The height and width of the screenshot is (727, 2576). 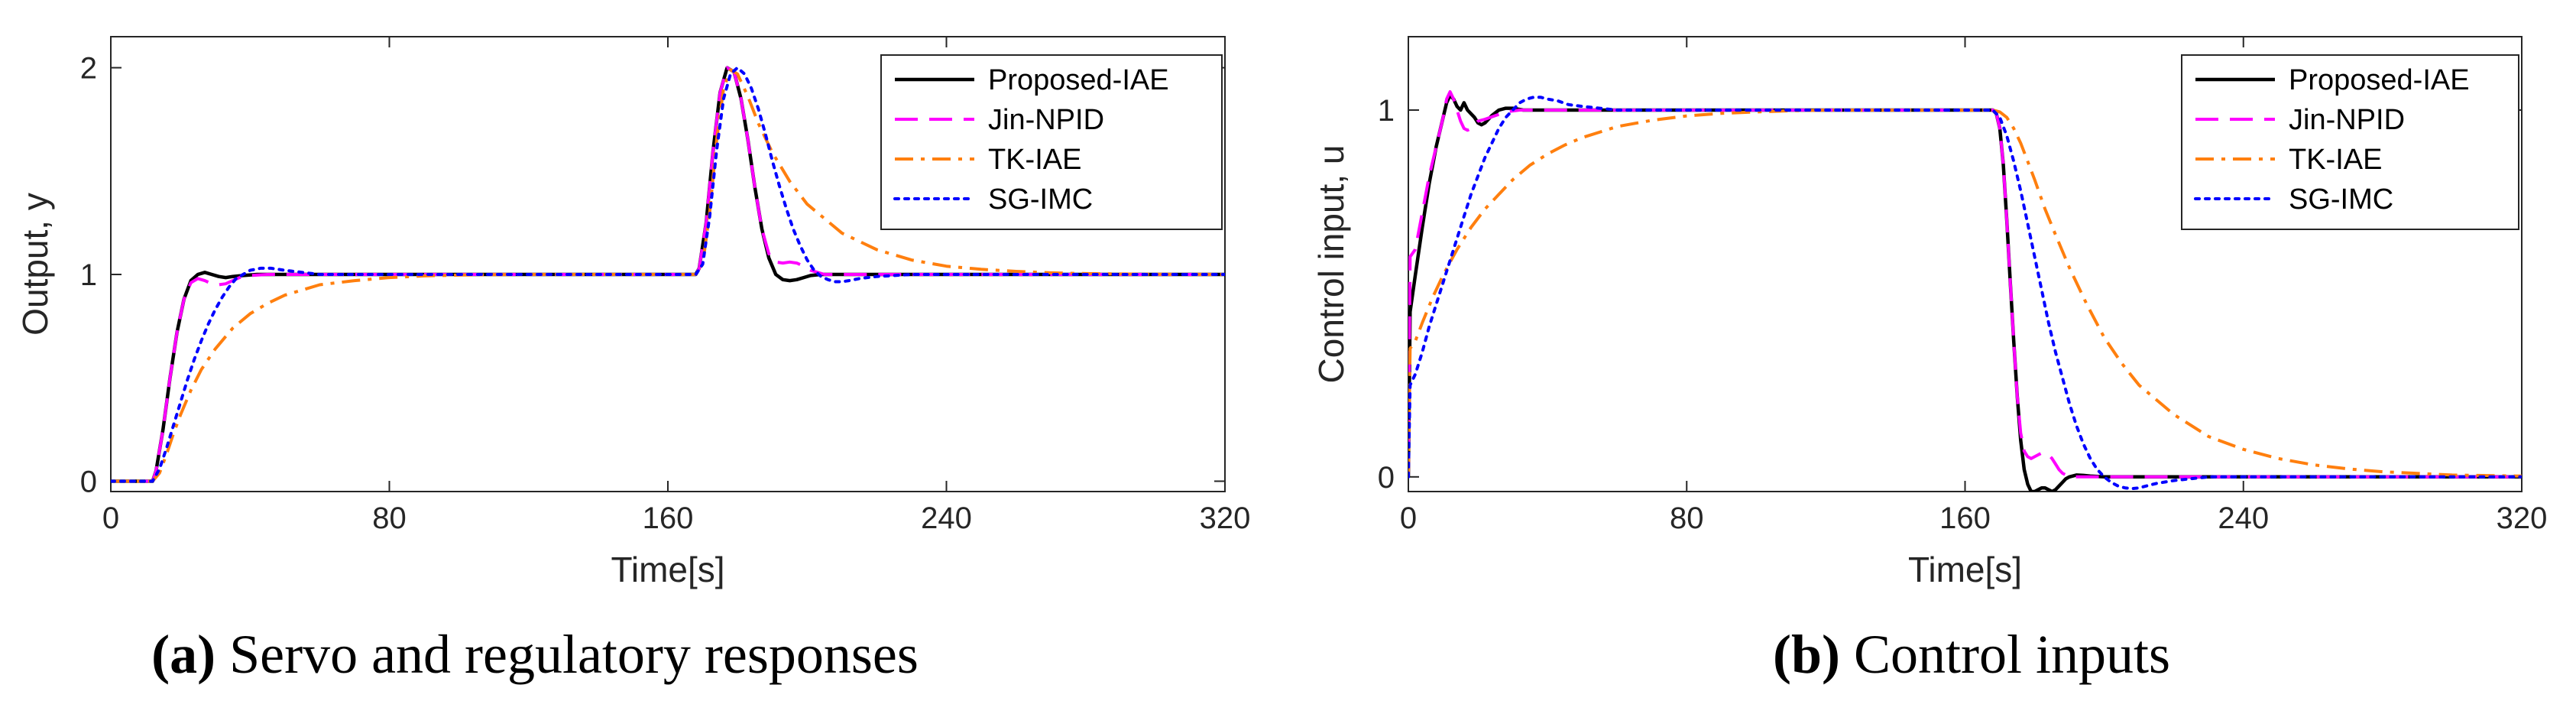 What do you see at coordinates (35, 264) in the screenshot?
I see `y-axis-label: Output, y` at bounding box center [35, 264].